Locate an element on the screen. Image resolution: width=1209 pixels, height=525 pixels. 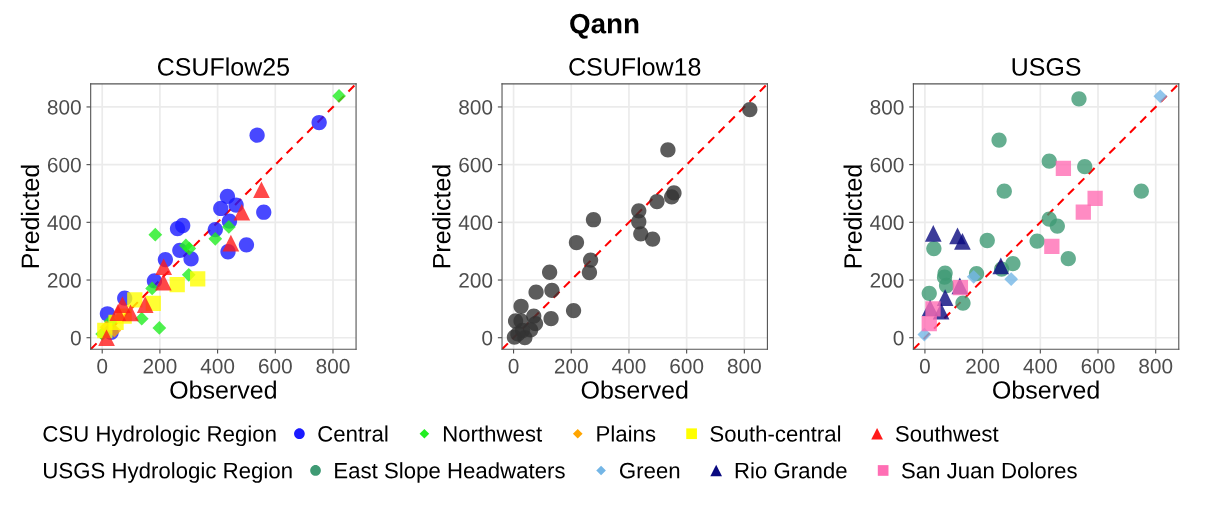
legend-title: USGS Hydrologic Region is located at coordinates (168, 472).